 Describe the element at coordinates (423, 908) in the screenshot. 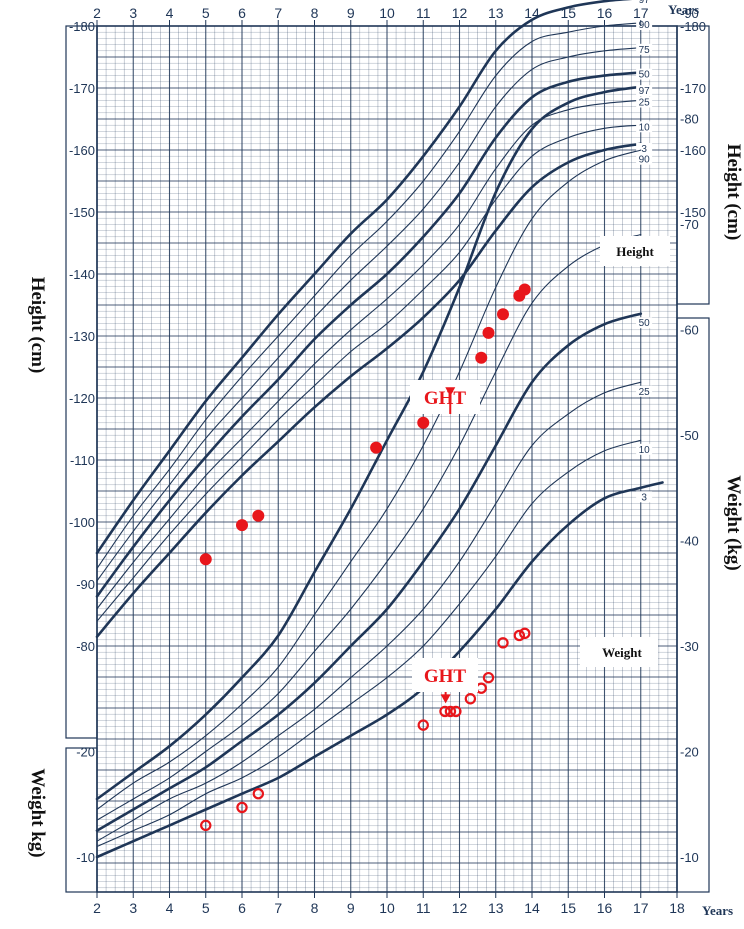

I see `bottom-tick-label: 11` at that location.